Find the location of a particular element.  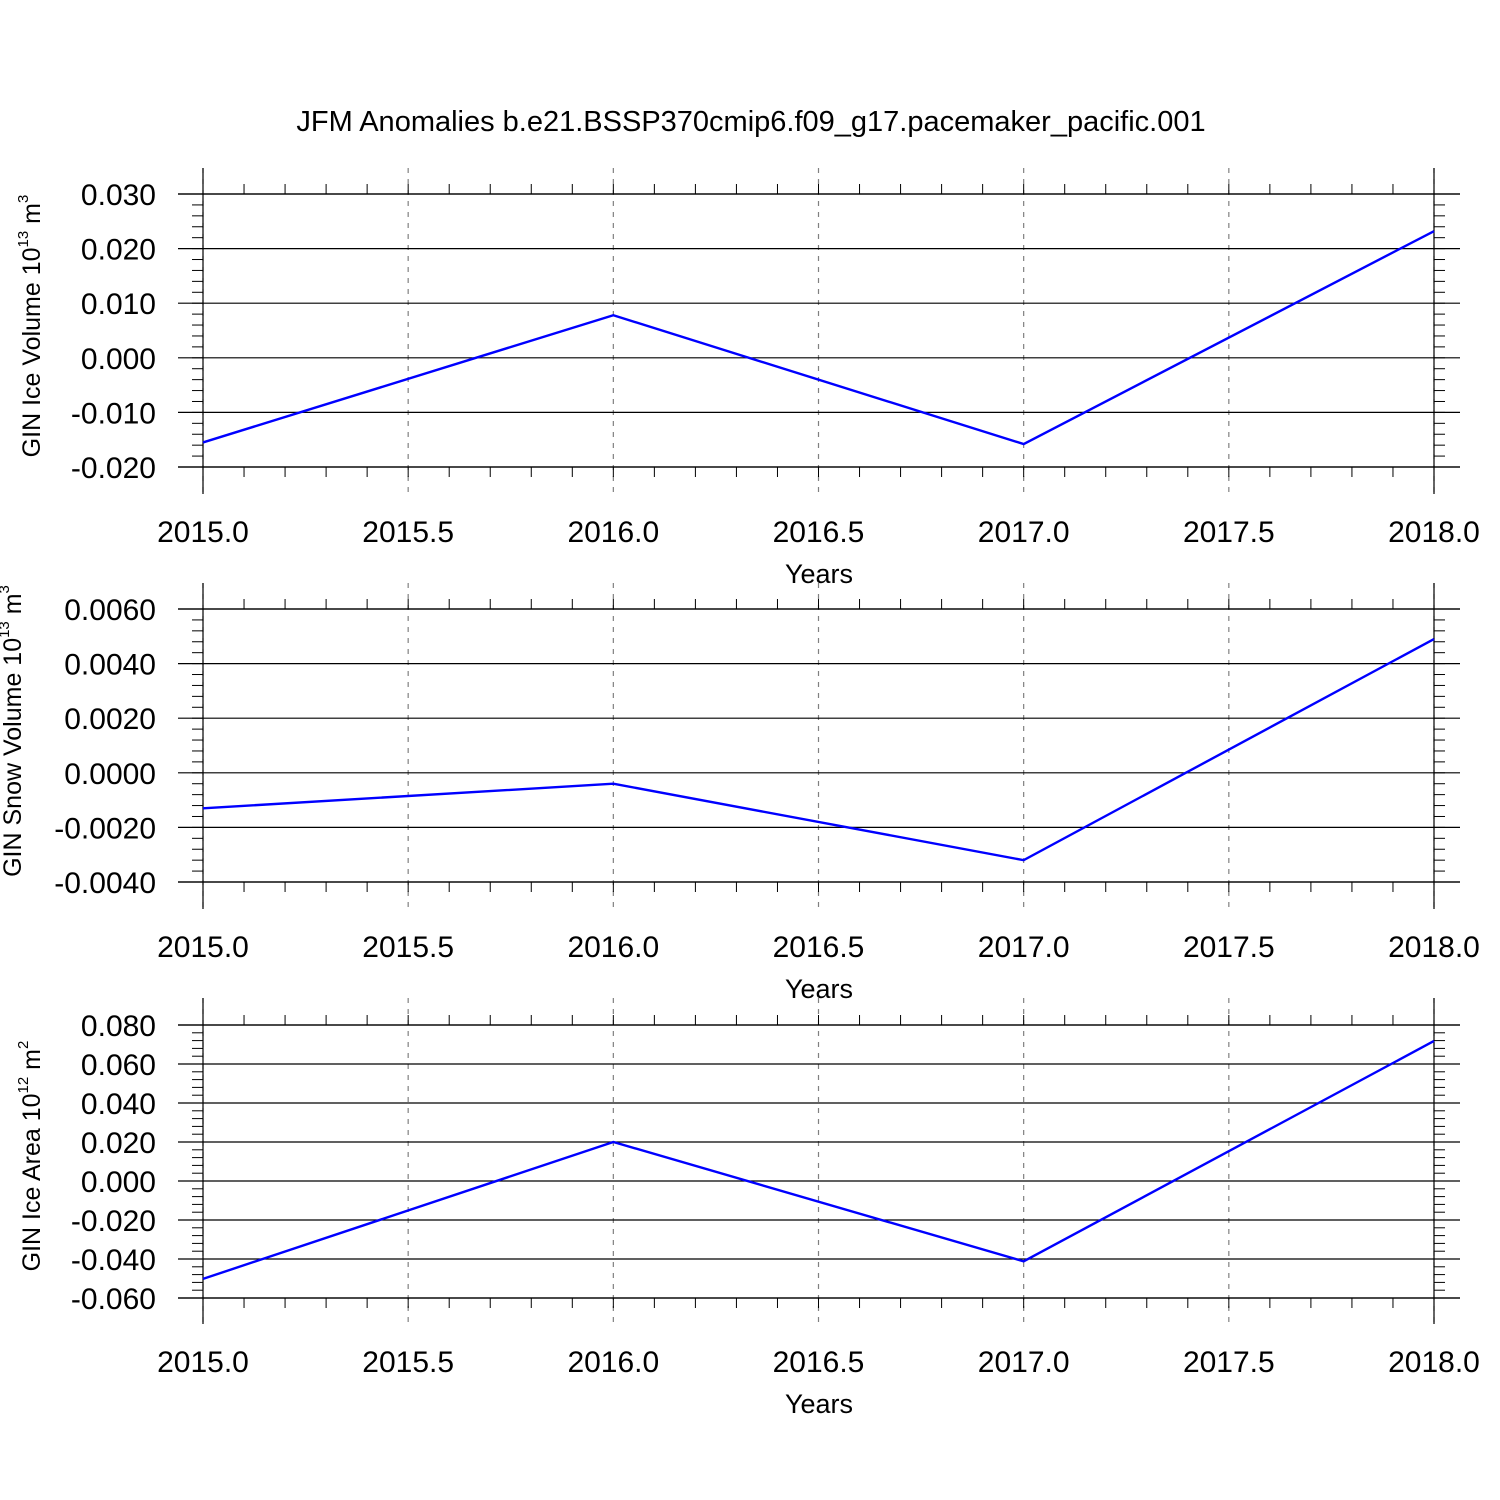

y-tick-label: 0.030 is located at coordinates (118, 195).